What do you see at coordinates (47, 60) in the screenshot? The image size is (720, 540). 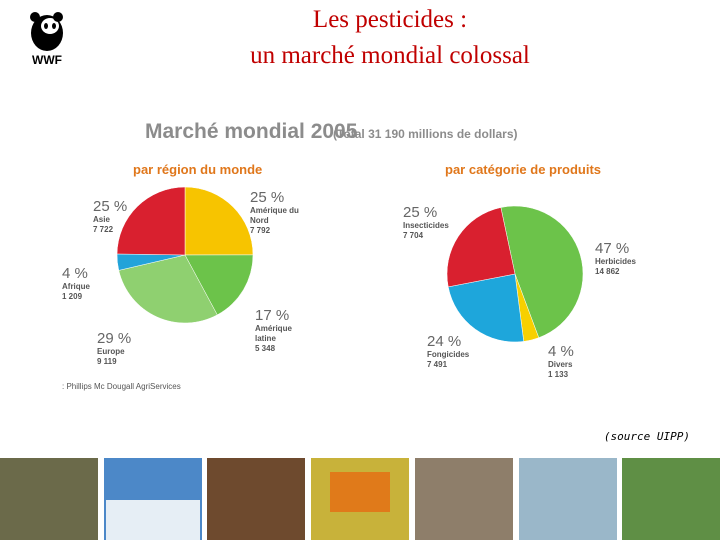 I see `logo-text: WWF` at bounding box center [47, 60].